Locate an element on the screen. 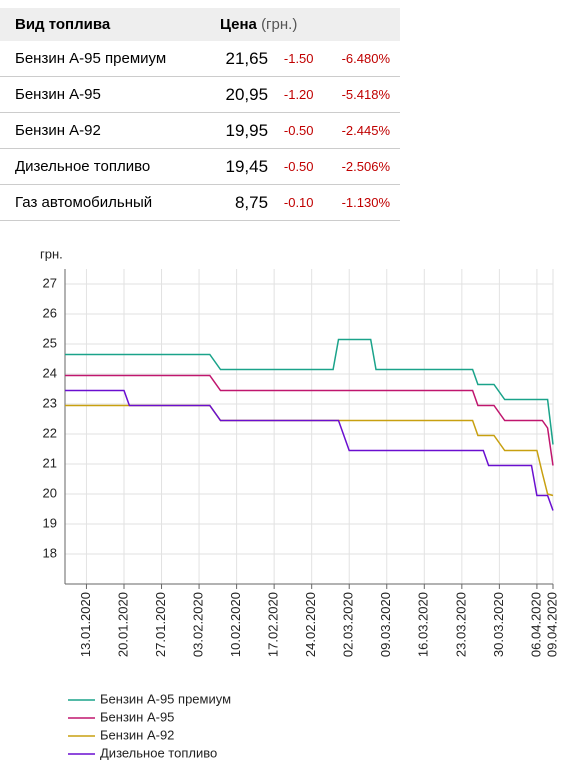  change-percent: -1.130% is located at coordinates (357, 202).